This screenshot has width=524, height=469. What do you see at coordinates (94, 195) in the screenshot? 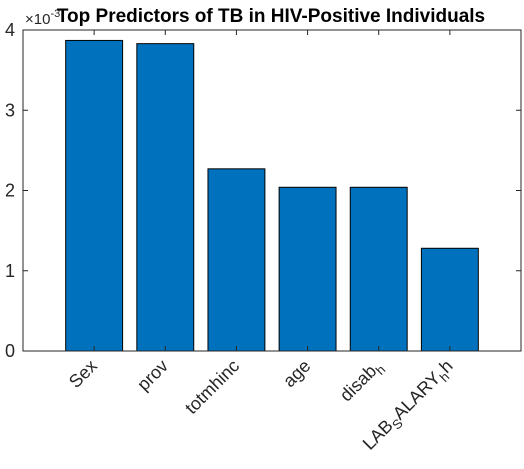
I see `bar-Sex` at bounding box center [94, 195].